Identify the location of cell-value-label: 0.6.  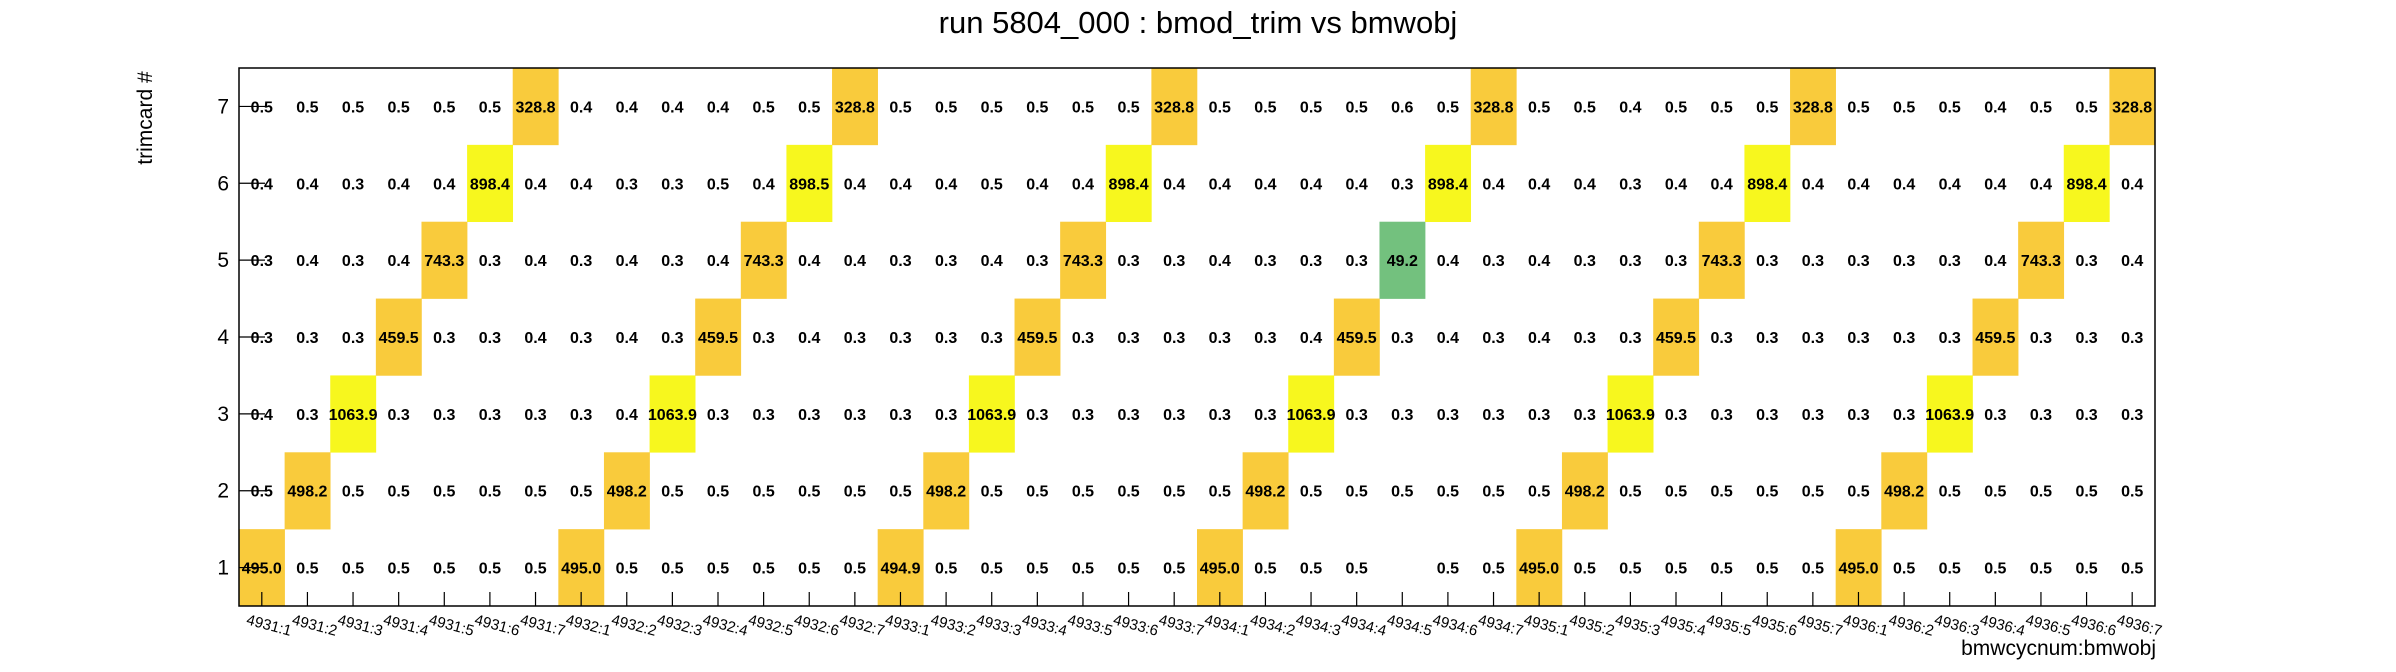
(1402, 107).